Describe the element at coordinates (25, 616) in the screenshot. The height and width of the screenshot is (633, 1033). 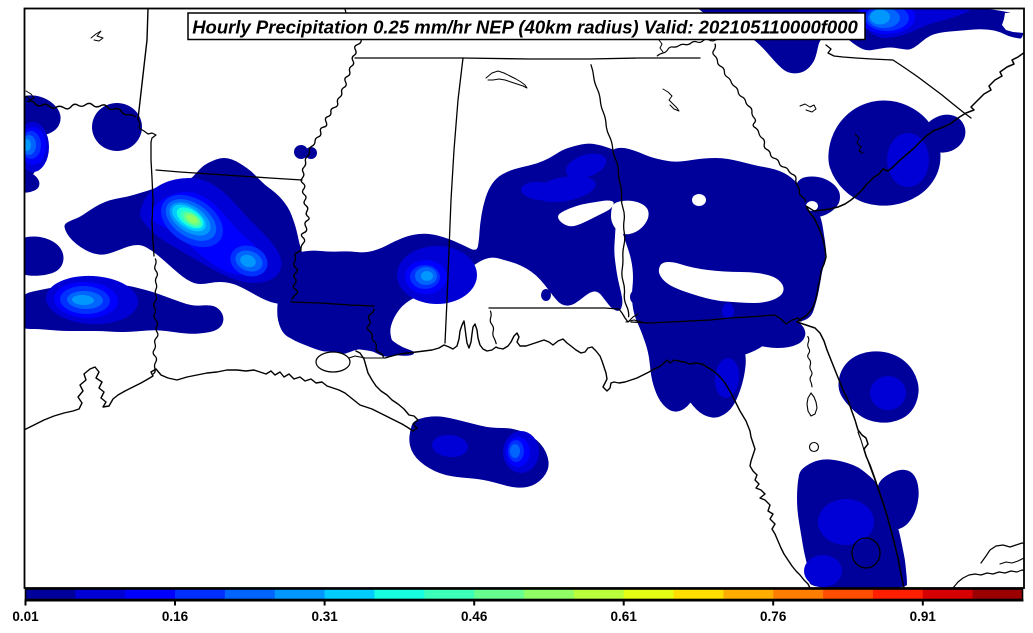
I see `svg-text: 0.01` at that location.